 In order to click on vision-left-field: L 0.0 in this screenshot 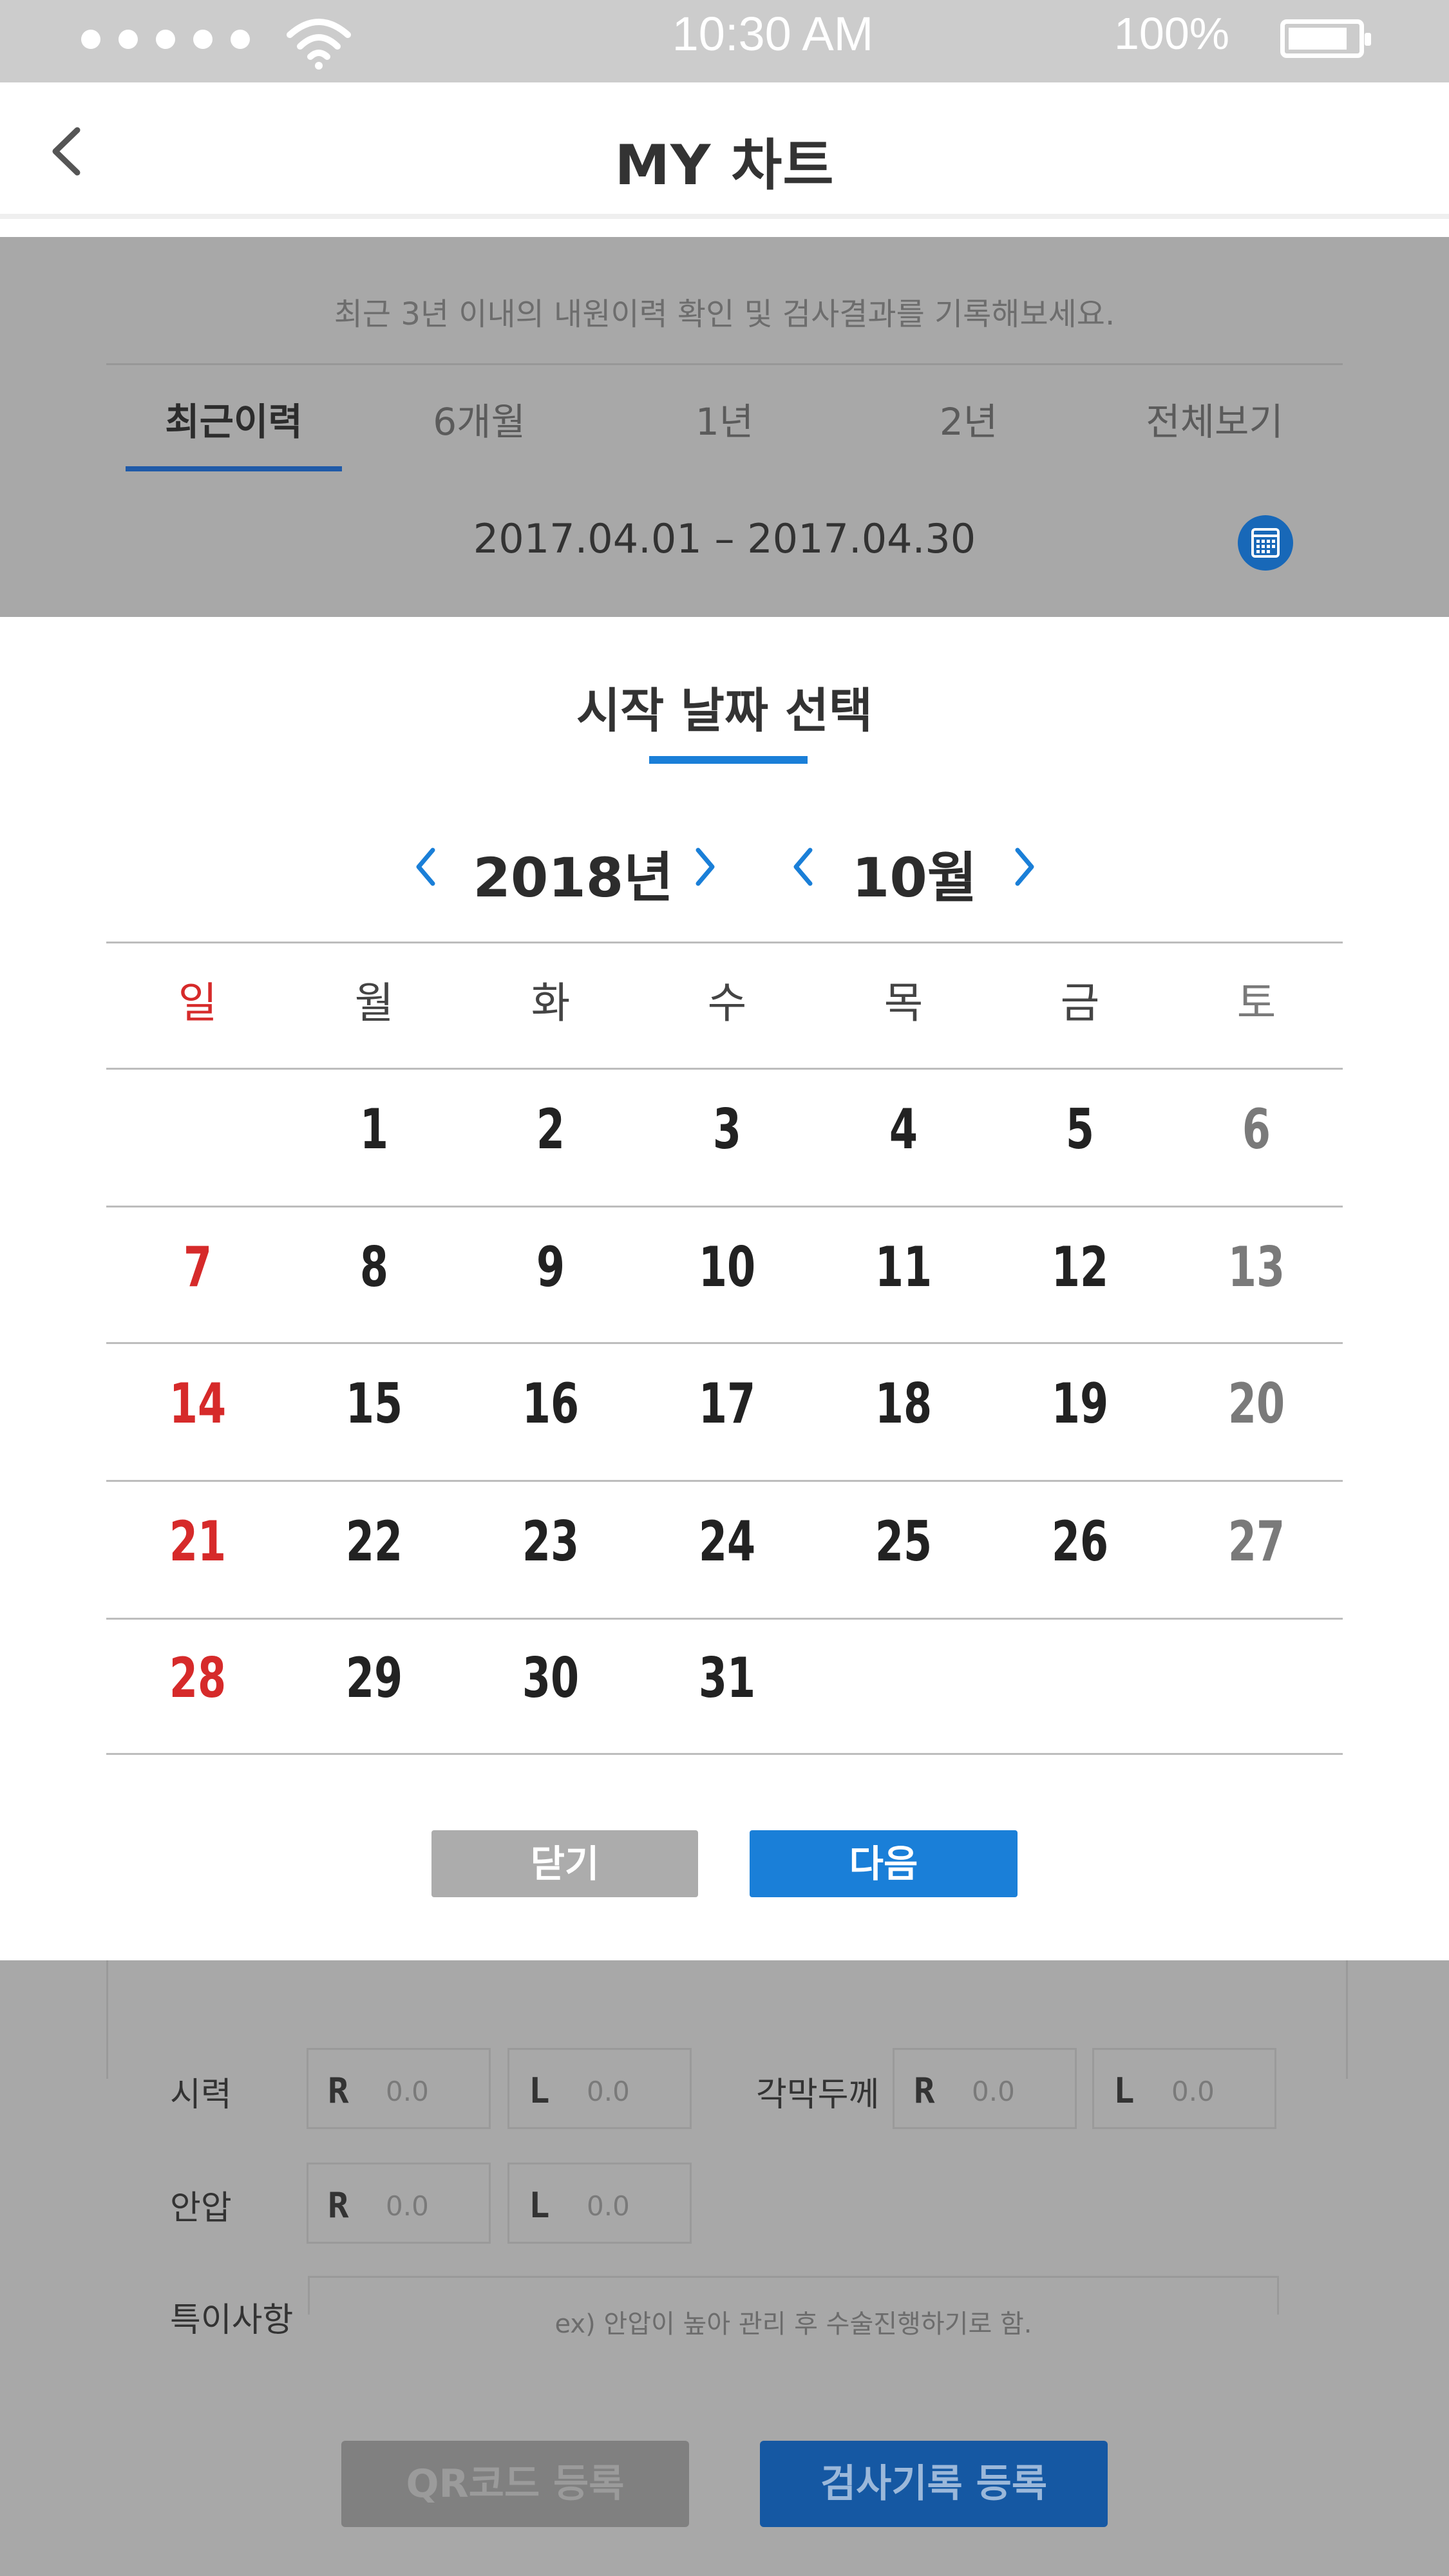, I will do `click(599, 2088)`.